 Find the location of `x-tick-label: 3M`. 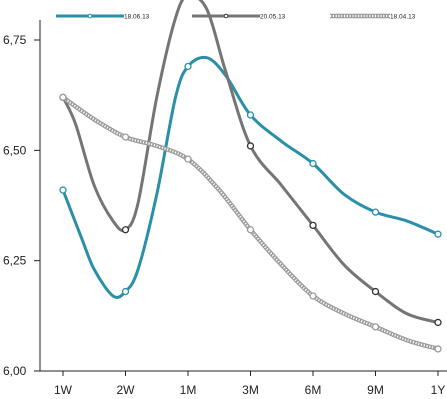

x-tick-label: 3M is located at coordinates (250, 390).